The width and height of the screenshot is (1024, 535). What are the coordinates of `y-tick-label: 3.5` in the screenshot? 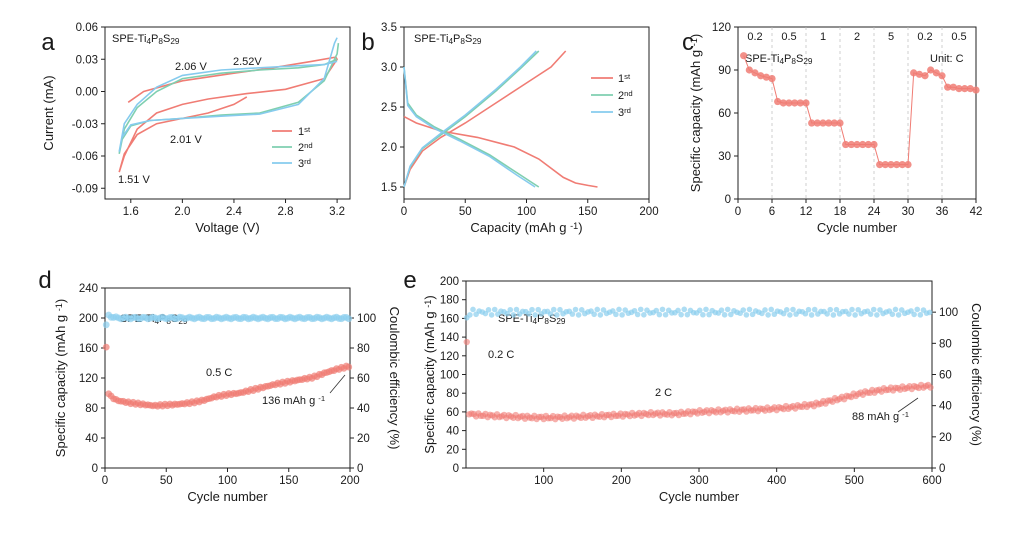 It's located at (389, 28).